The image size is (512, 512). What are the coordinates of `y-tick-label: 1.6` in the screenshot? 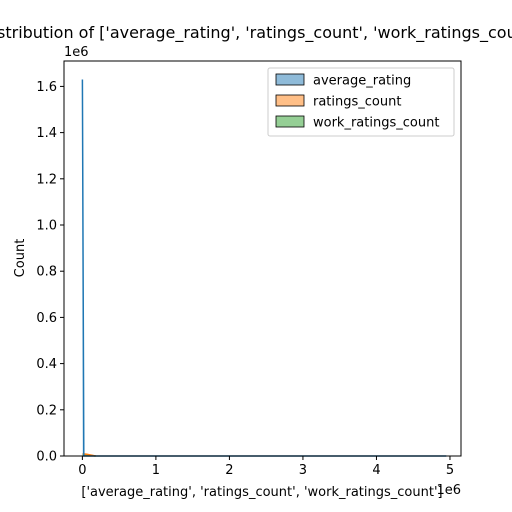 It's located at (46, 87).